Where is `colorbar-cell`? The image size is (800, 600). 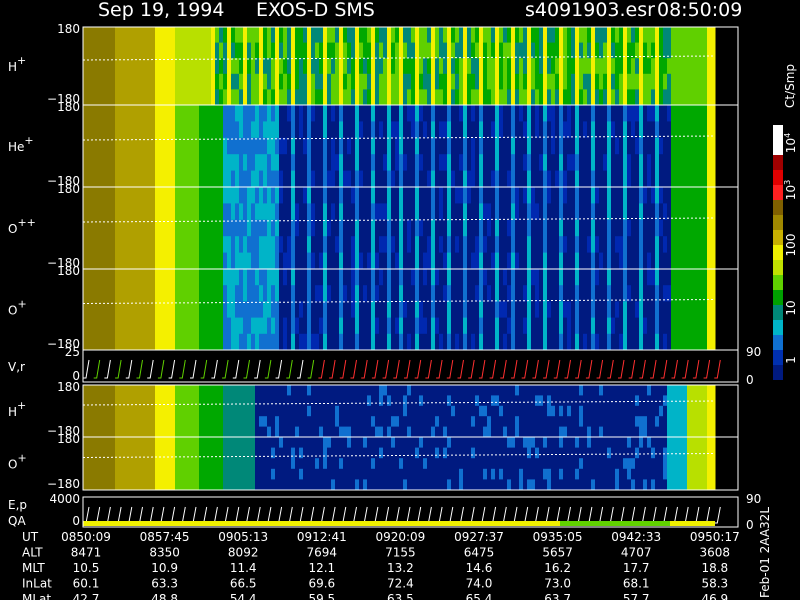
colorbar-cell is located at coordinates (778, 357).